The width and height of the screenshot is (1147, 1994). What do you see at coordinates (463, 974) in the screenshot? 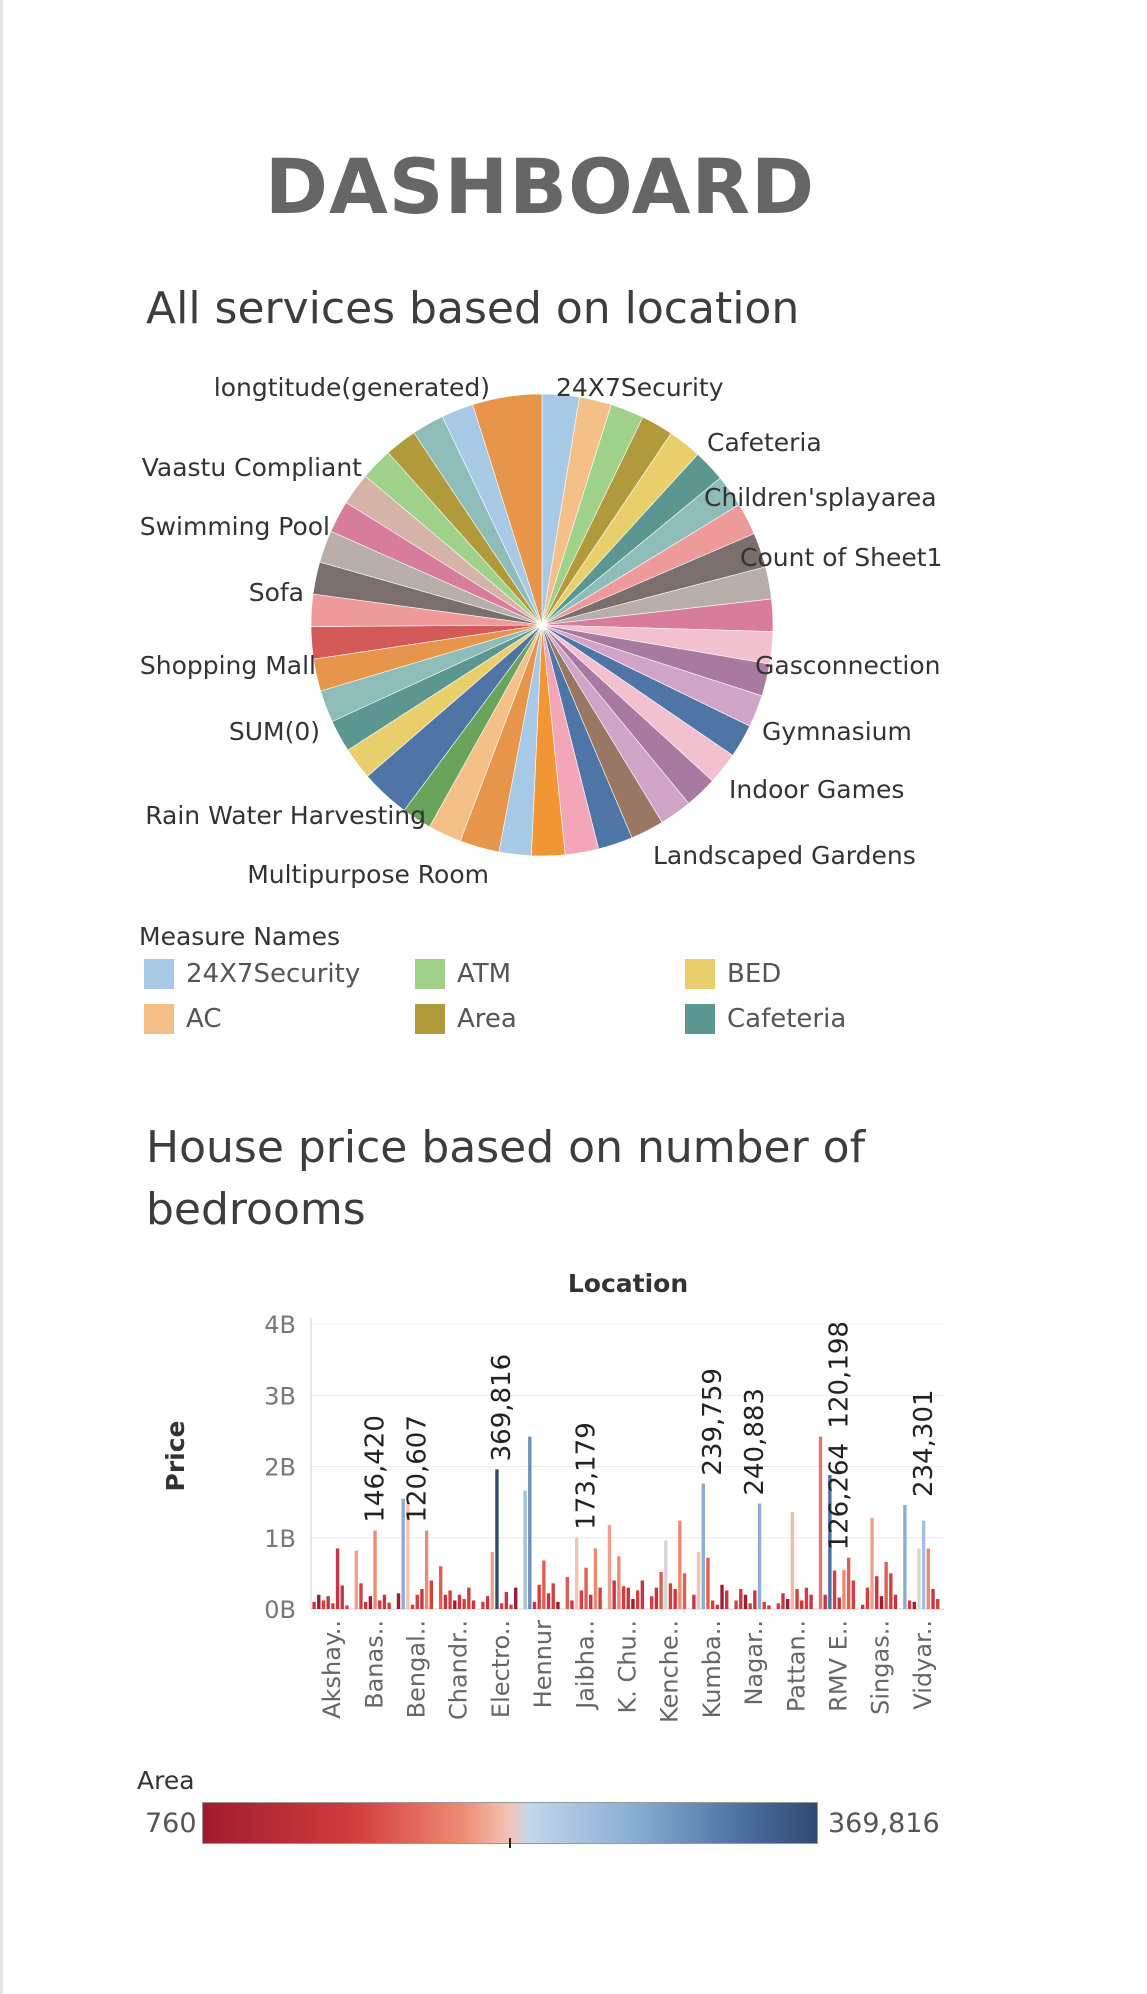
I see `legend-item-atm: ATM` at bounding box center [463, 974].